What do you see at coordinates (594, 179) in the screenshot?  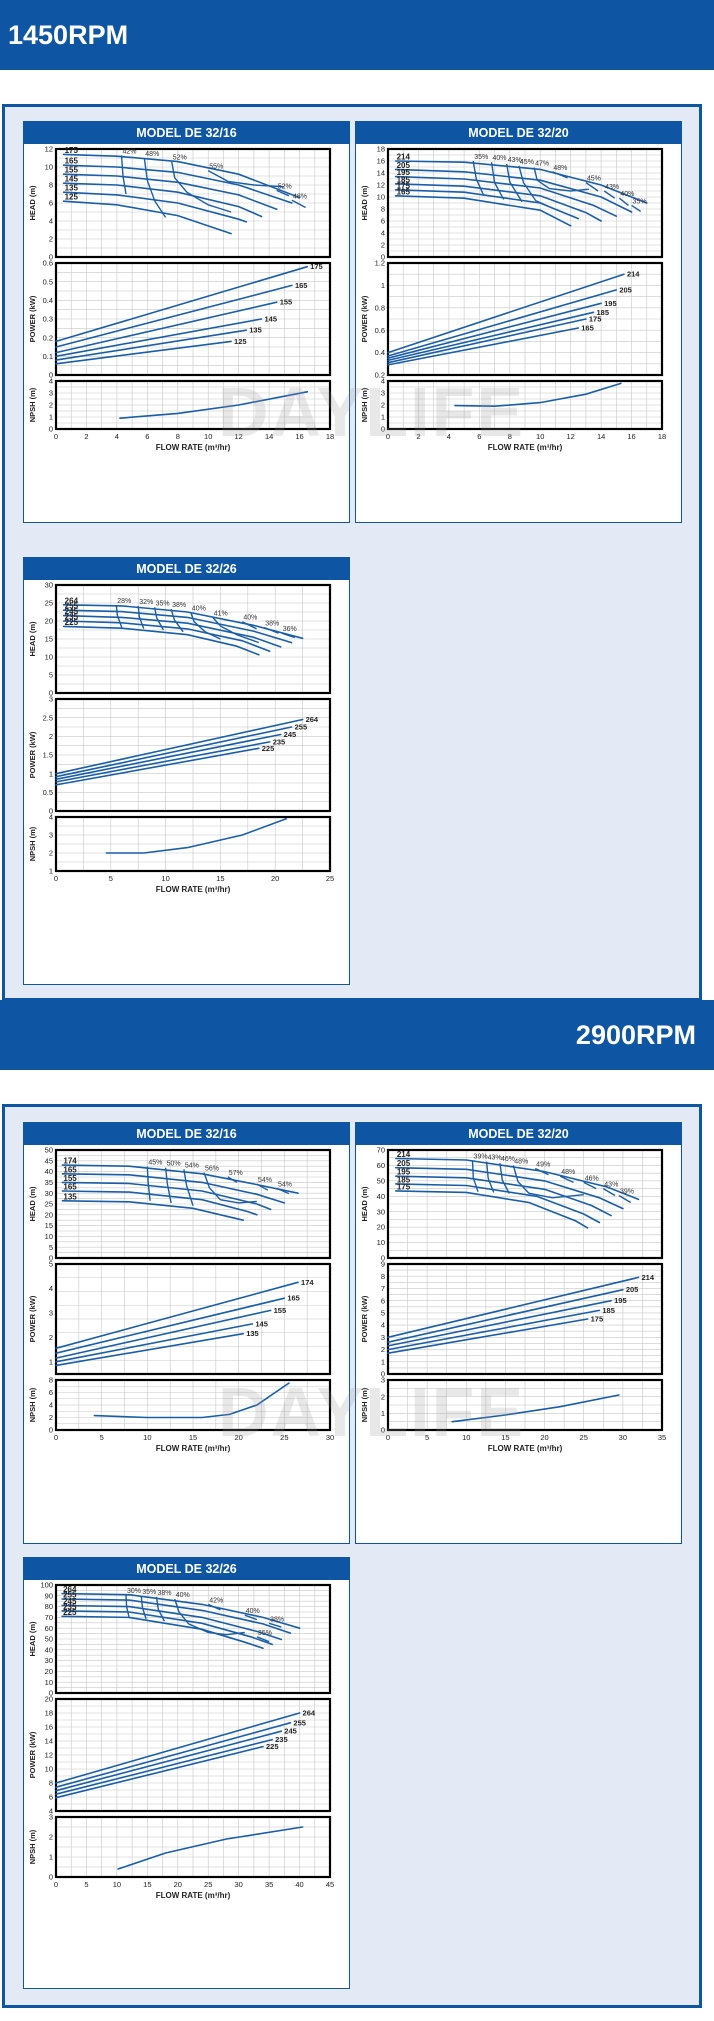 I see `efficiency-label: 45%` at bounding box center [594, 179].